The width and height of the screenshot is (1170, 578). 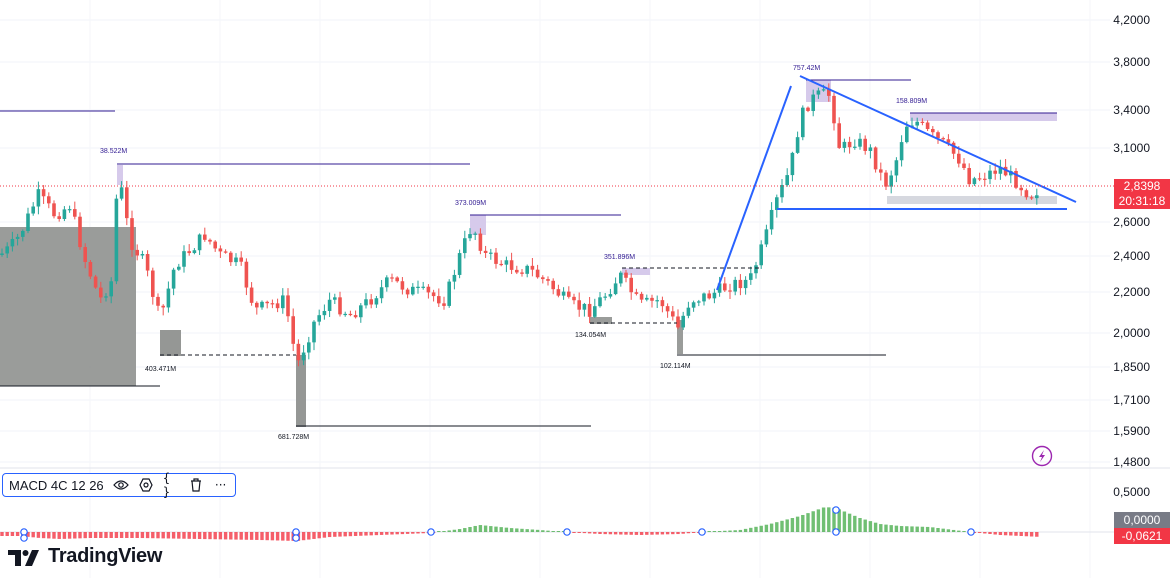 I want to click on trash-icon, so click(x=196, y=485).